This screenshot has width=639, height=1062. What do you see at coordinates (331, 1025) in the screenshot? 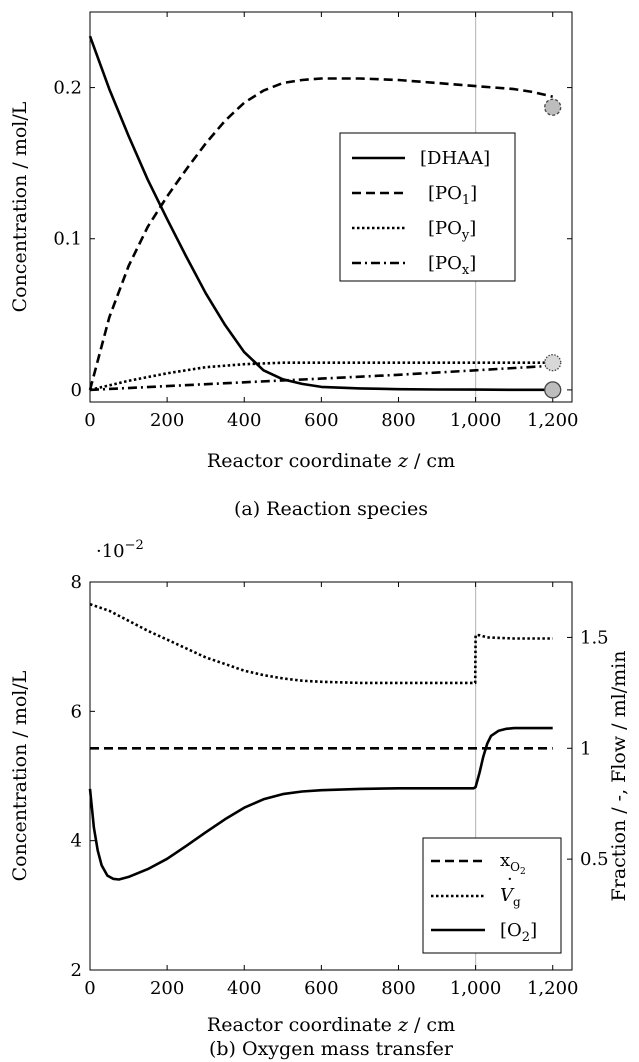
I see `panel-b-x-label: Reactor coordinate z / cm` at bounding box center [331, 1025].